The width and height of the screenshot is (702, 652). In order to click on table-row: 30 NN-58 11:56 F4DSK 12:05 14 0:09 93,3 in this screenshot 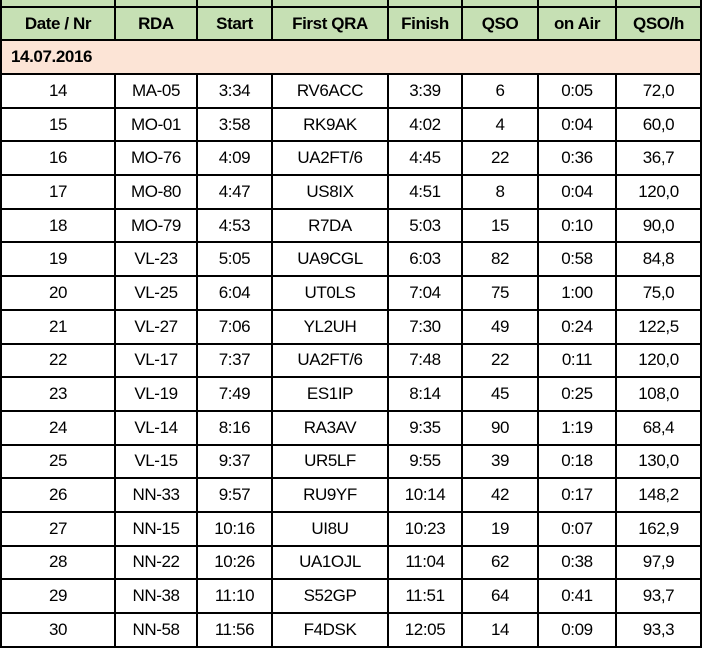, I will do `click(351, 630)`.